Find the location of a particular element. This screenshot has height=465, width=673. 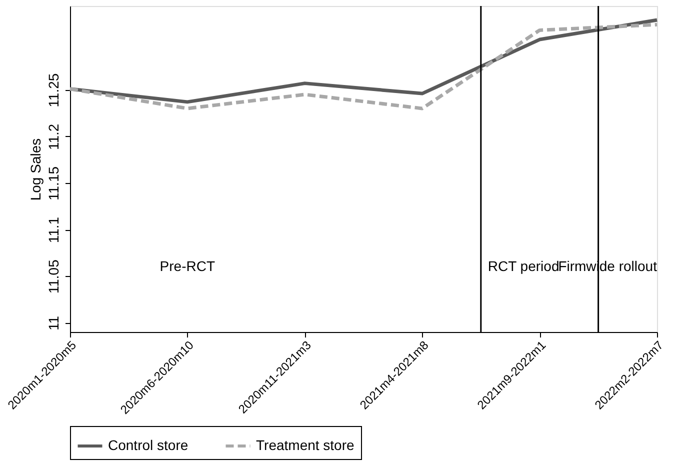

y-tick-label: 11.2 is located at coordinates (54, 137).